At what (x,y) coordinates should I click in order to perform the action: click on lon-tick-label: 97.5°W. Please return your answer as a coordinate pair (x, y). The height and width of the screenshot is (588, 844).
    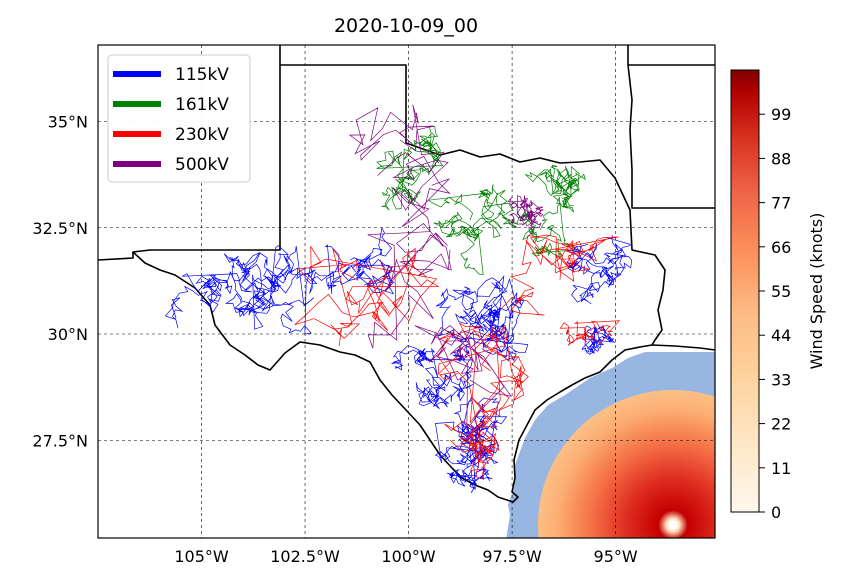
    Looking at the image, I should click on (512, 556).